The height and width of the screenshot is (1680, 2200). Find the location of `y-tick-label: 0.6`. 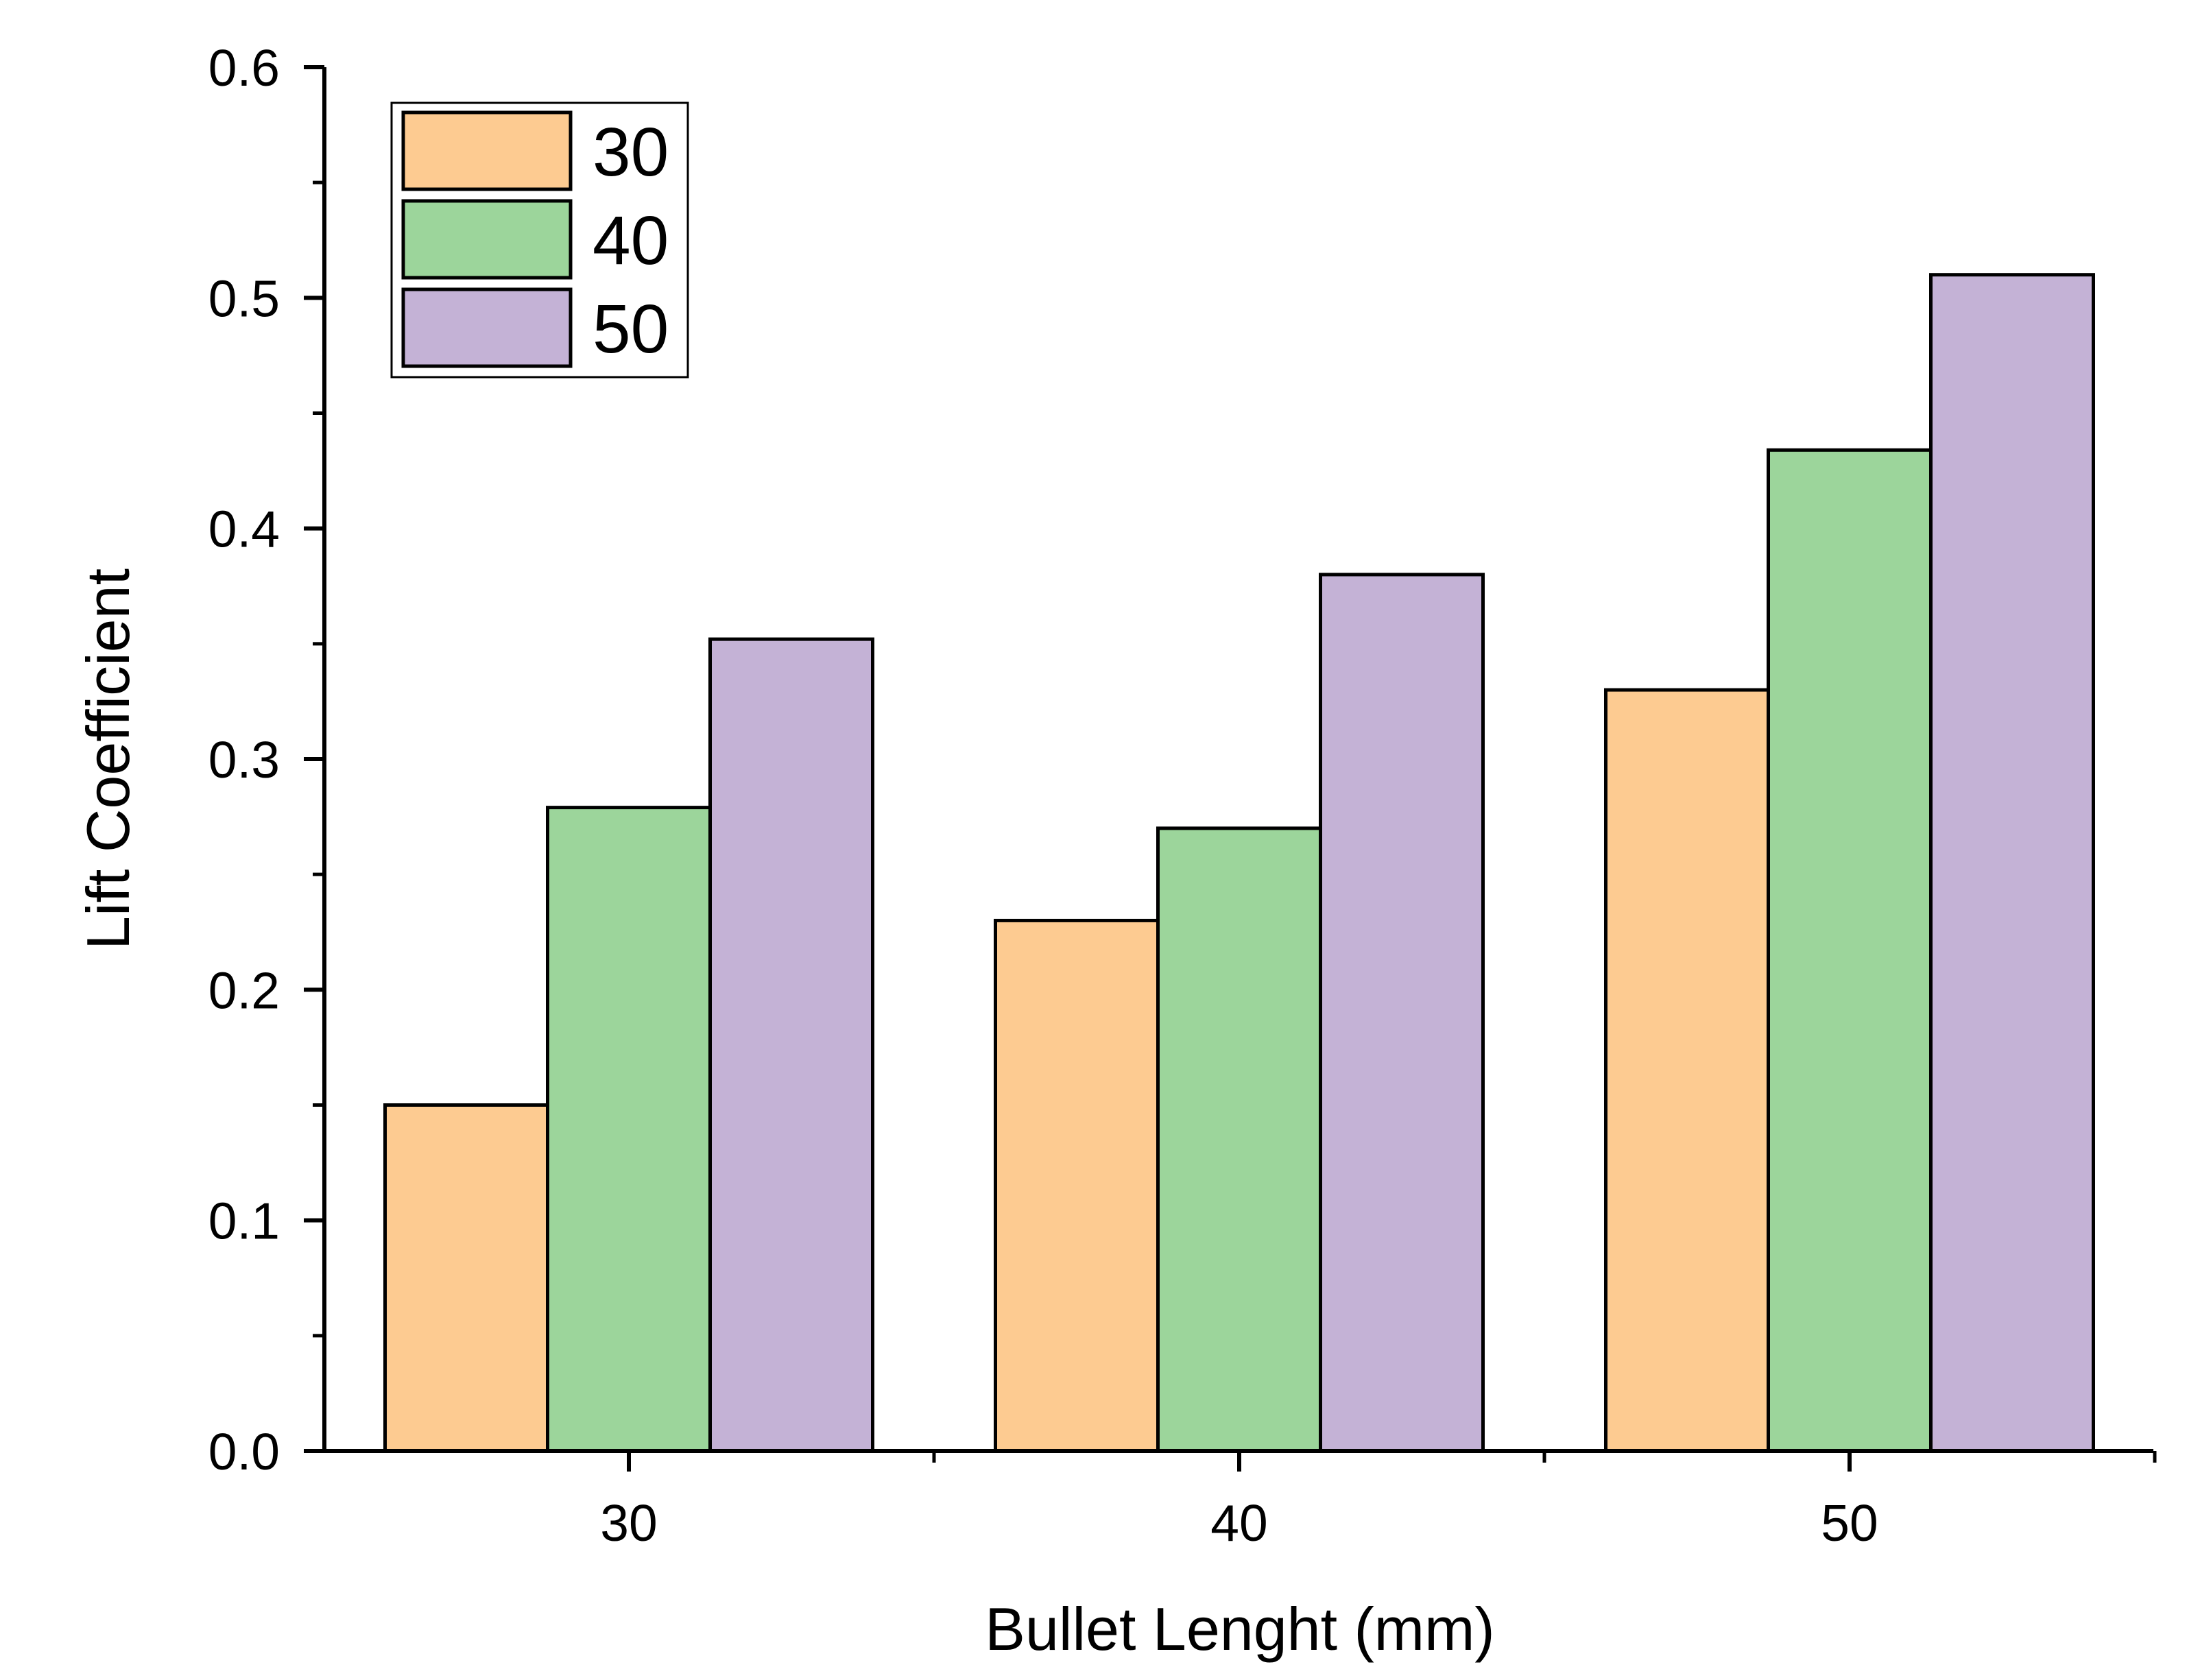

y-tick-label: 0.6 is located at coordinates (244, 68).